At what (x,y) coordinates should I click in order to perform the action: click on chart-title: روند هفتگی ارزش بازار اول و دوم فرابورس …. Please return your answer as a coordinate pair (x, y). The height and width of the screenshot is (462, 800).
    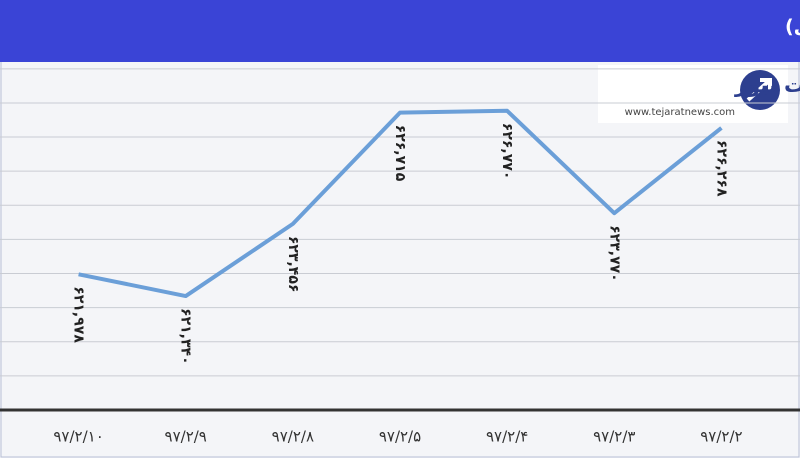
    Looking at the image, I should click on (792, 26).